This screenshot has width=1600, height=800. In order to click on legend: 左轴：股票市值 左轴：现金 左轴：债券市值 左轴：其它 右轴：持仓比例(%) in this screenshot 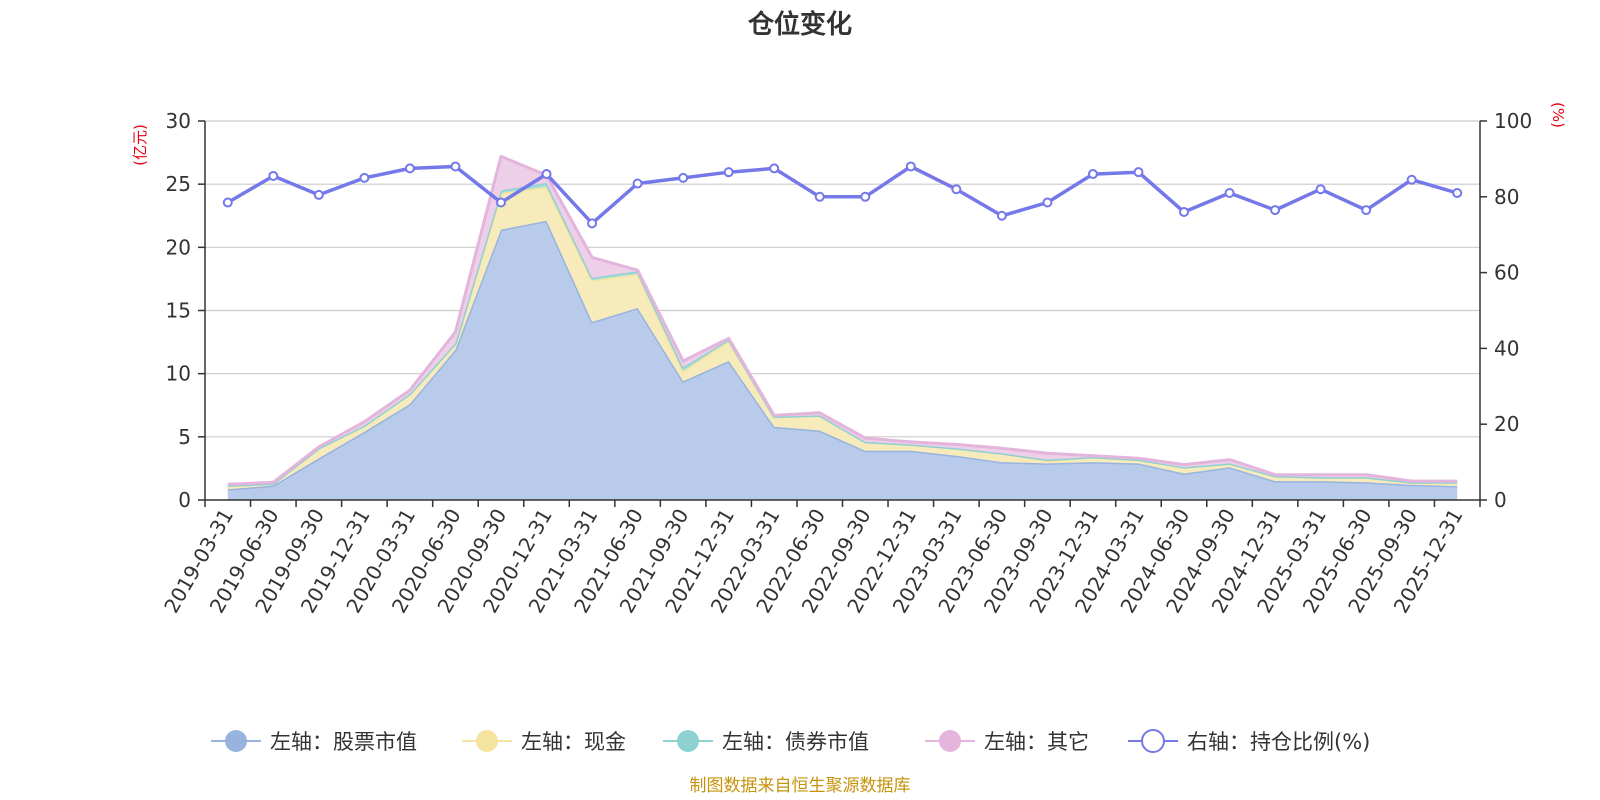, I will do `click(790, 741)`.